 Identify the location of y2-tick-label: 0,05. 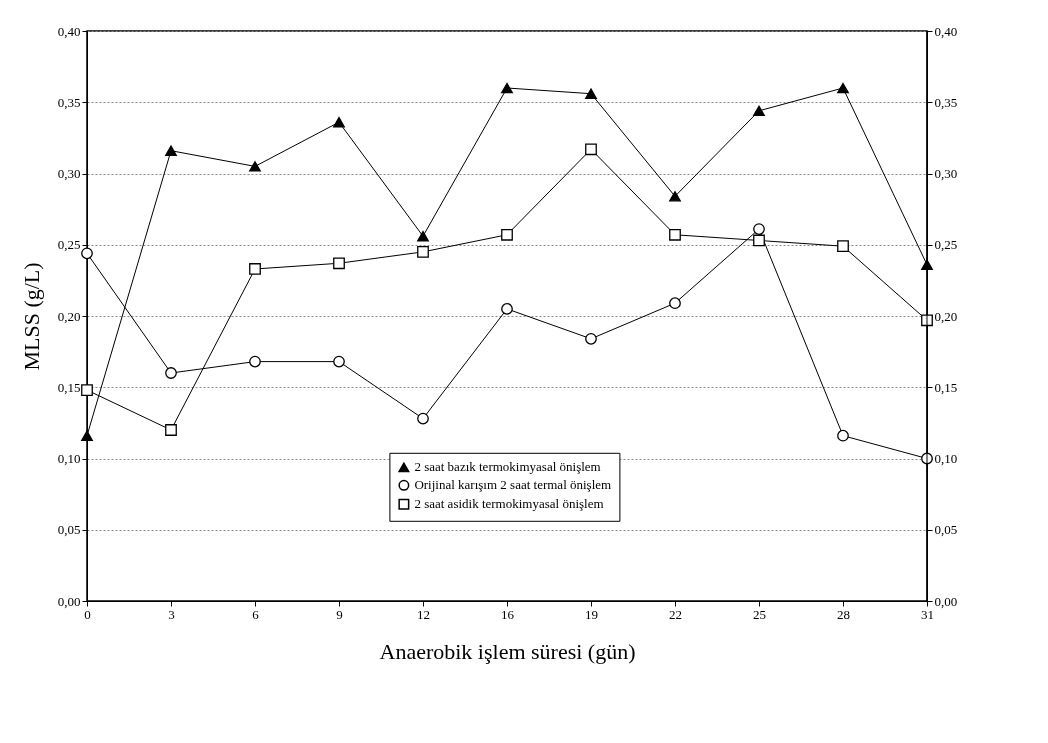
(946, 530).